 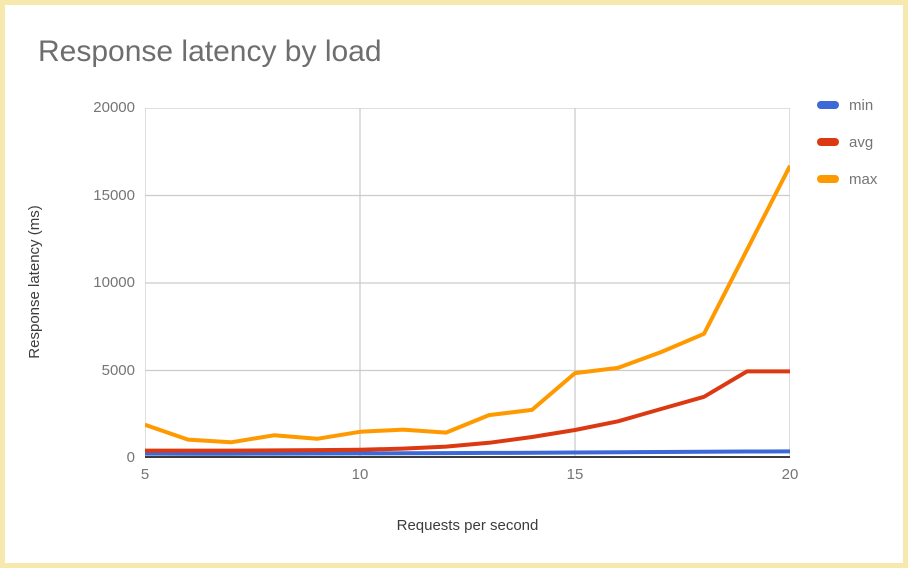 What do you see at coordinates (863, 179) in the screenshot?
I see `legend-label-max: max` at bounding box center [863, 179].